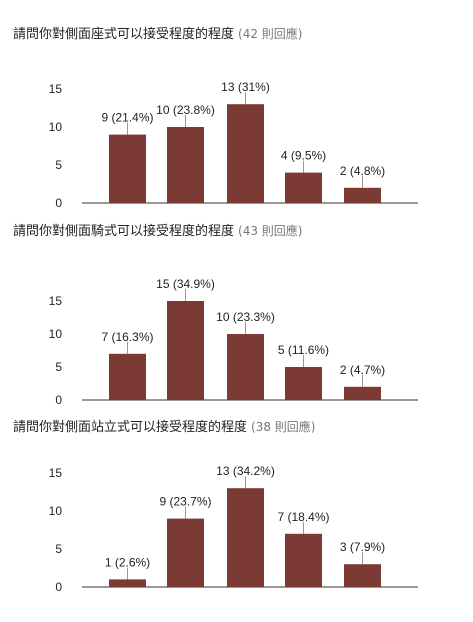  What do you see at coordinates (362, 370) in the screenshot?
I see `bar-data-label: 2 (4.7%)` at bounding box center [362, 370].